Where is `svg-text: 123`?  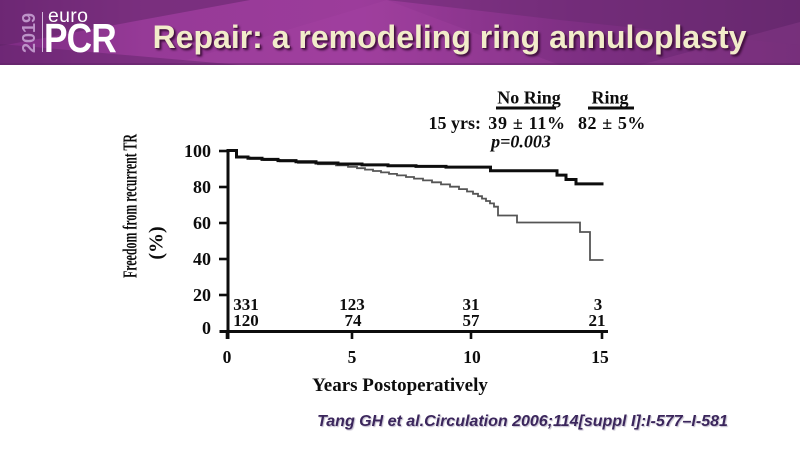 svg-text: 123 is located at coordinates (352, 304).